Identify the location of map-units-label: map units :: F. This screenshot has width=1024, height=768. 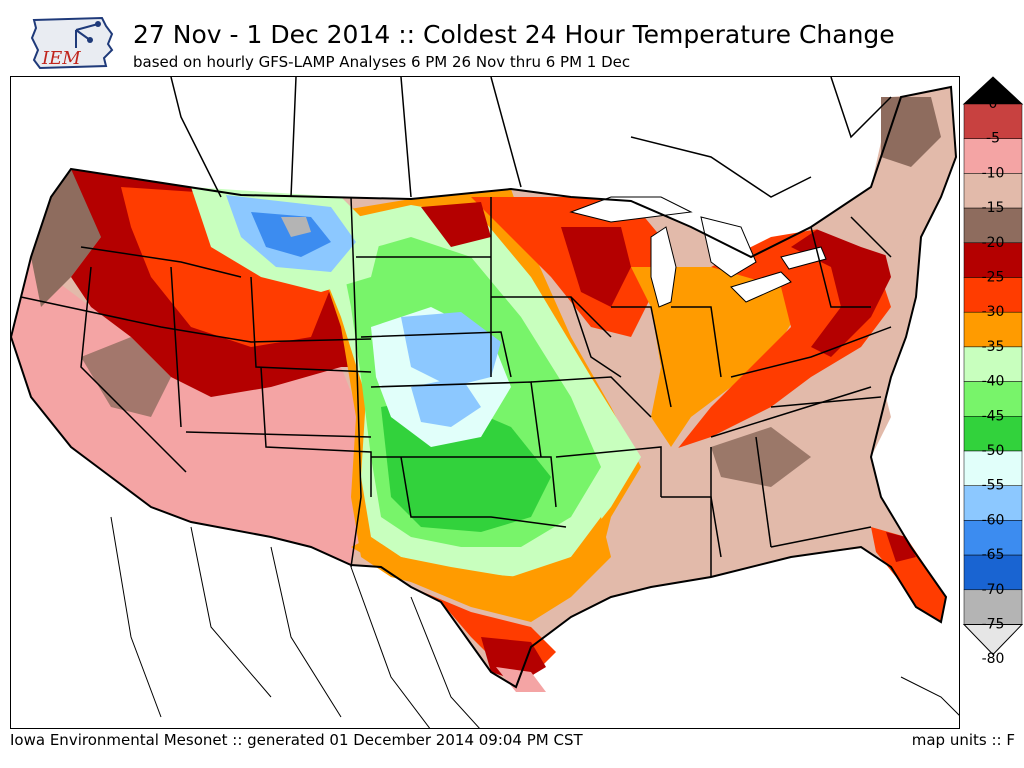
(963, 740).